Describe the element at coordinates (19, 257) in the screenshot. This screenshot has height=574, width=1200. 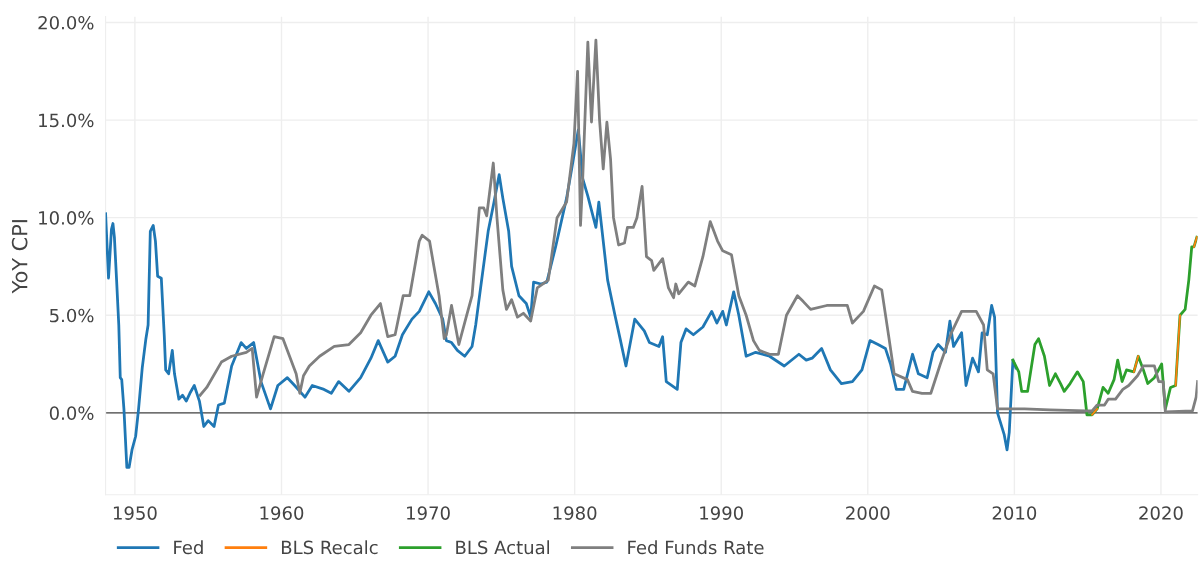
I see `y-axis-title: YoY CPI` at that location.